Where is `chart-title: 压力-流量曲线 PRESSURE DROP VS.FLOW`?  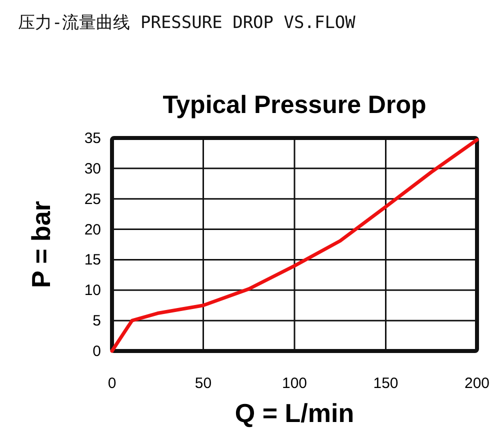 chart-title: 压力-流量曲线 PRESSURE DROP VS.FLOW is located at coordinates (187, 23).